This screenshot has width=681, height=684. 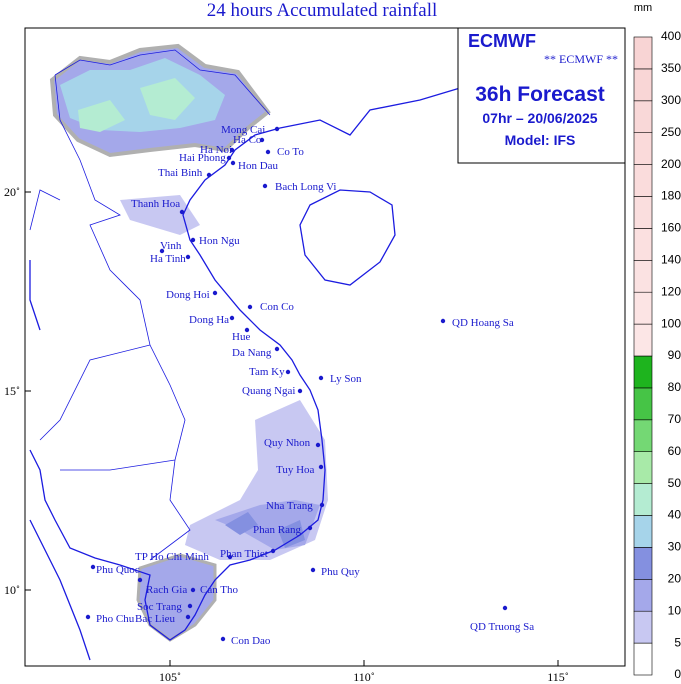 What do you see at coordinates (209, 320) in the screenshot?
I see `city-label: Dong Ha` at bounding box center [209, 320].